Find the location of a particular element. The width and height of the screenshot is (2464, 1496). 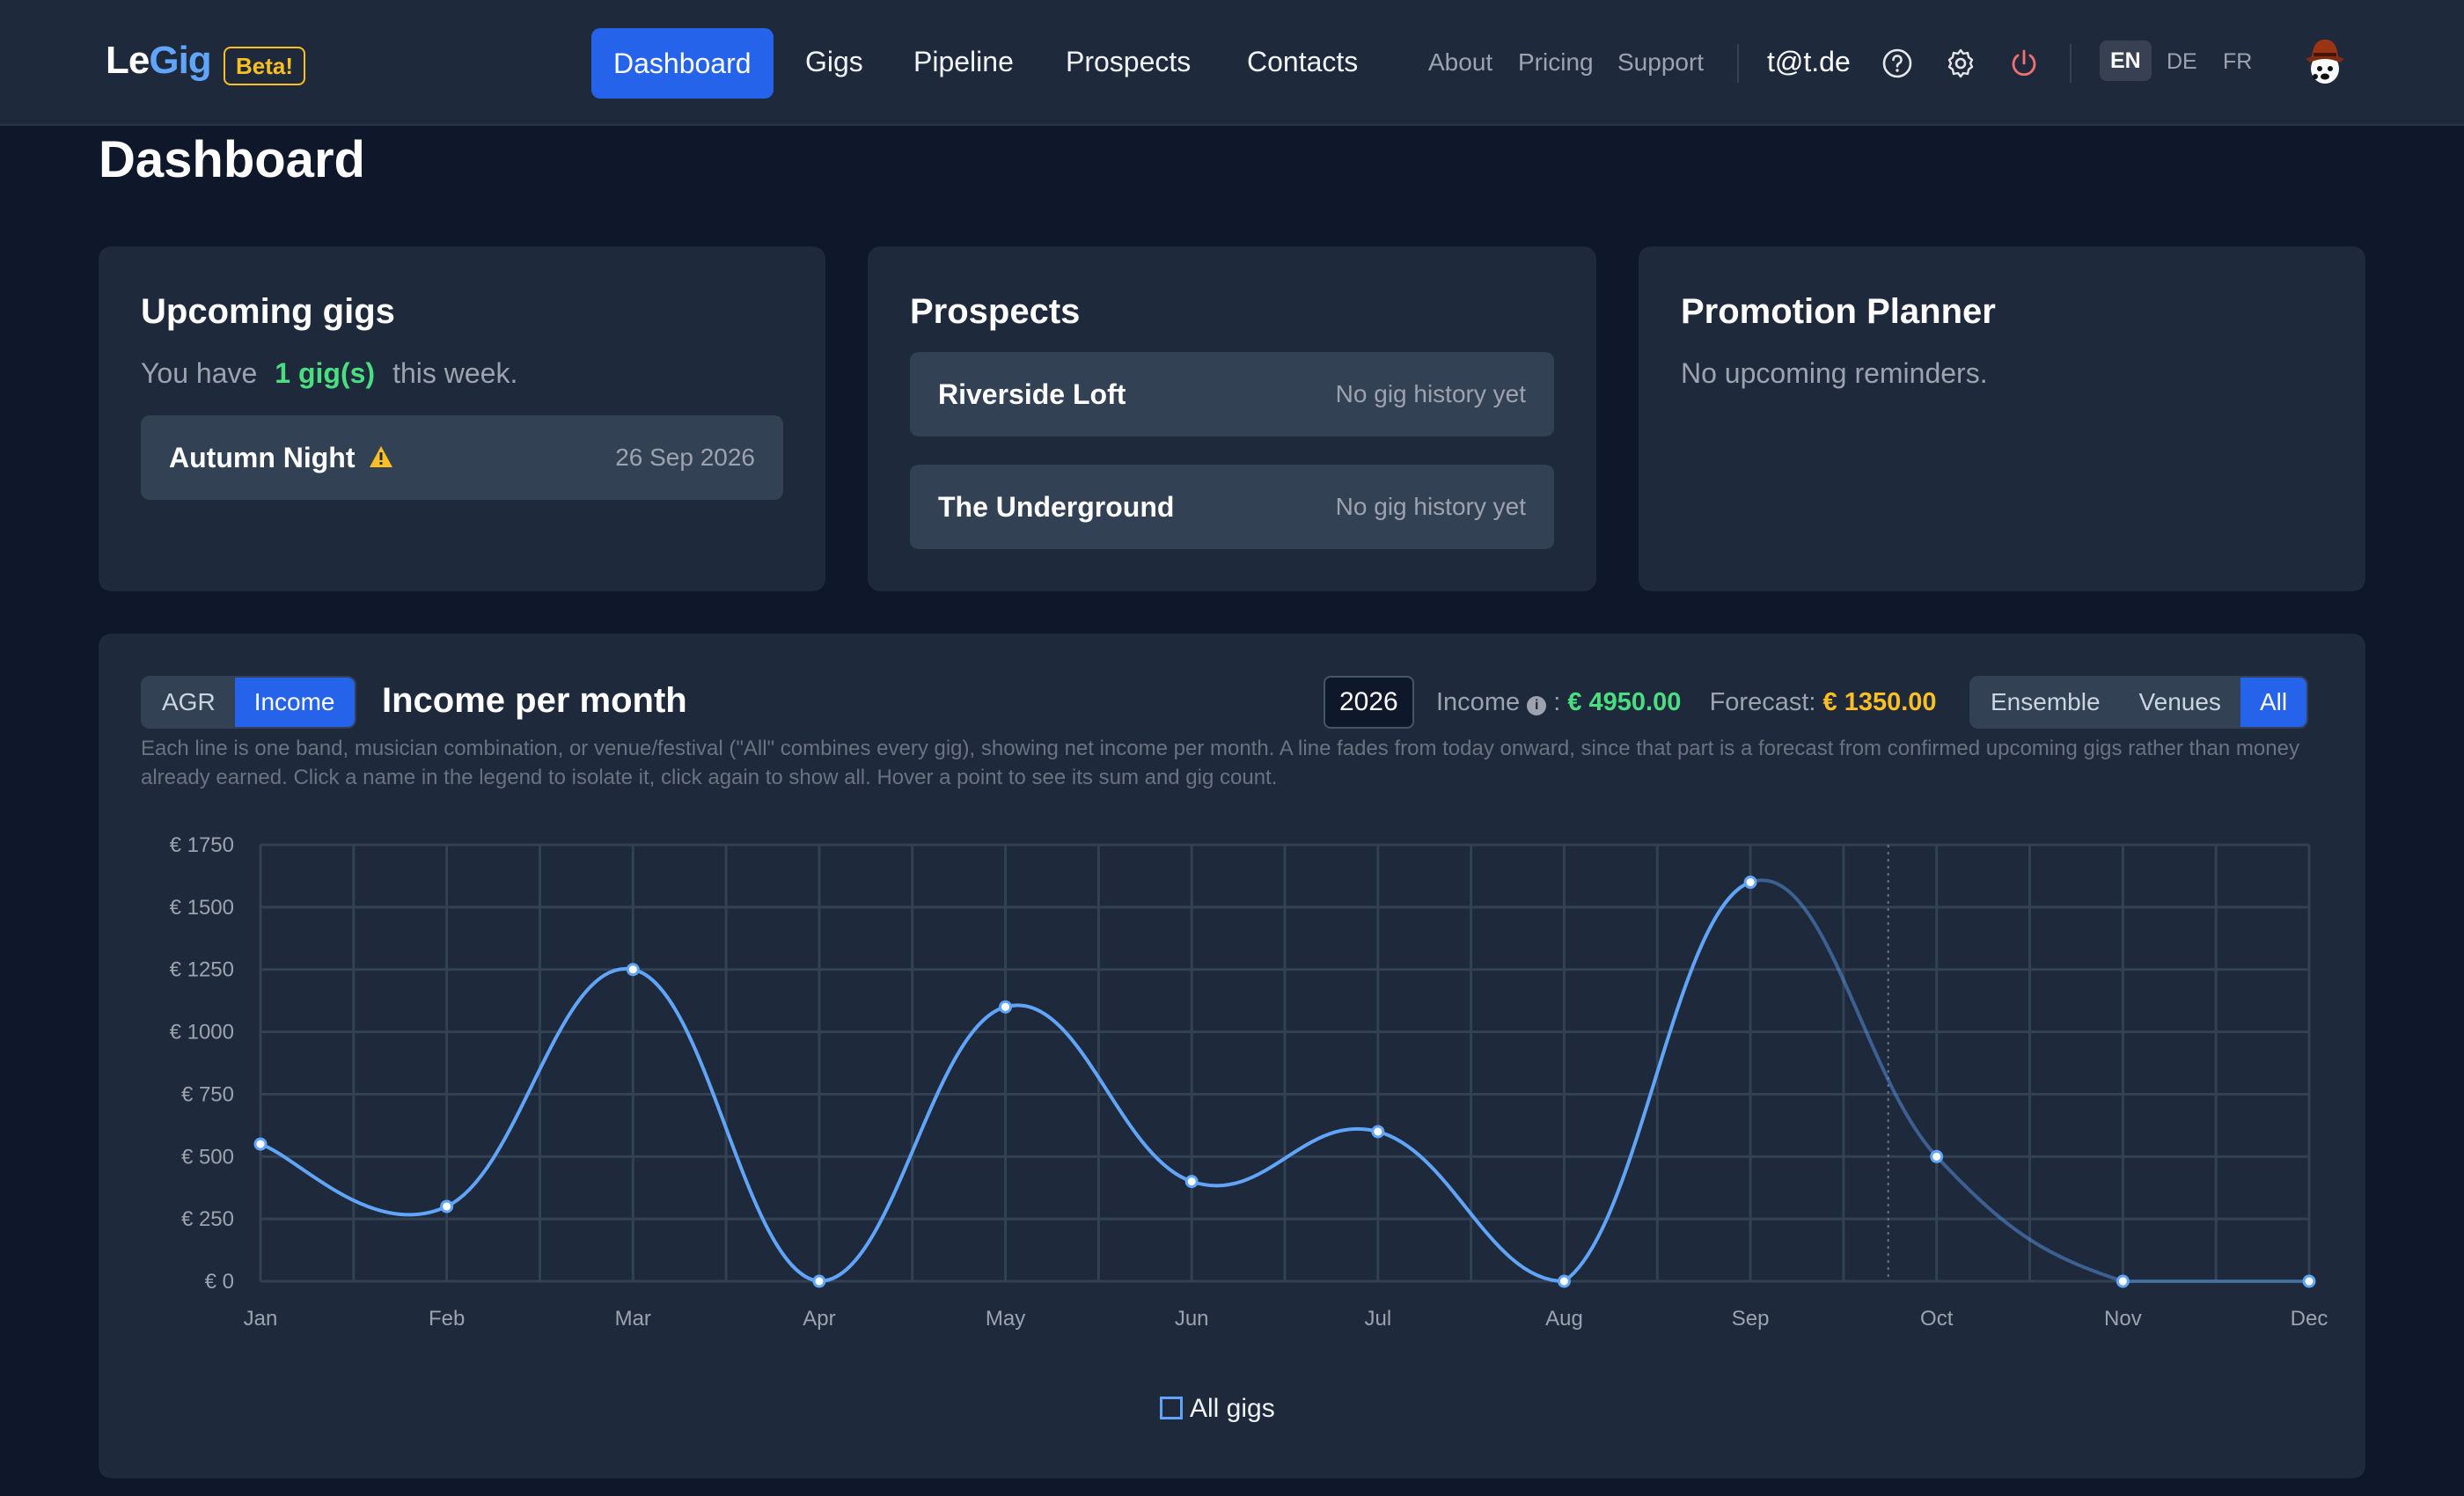

x-tick-label: Aug is located at coordinates (1564, 1319).